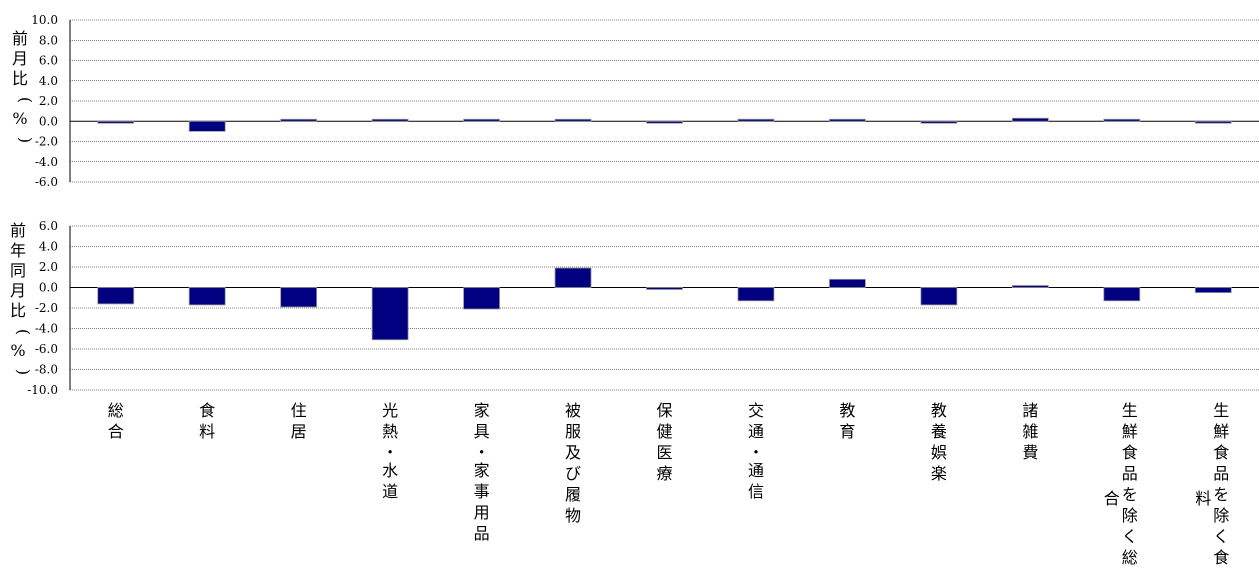  I want to click on category-label-char: 用, so click(482, 512).